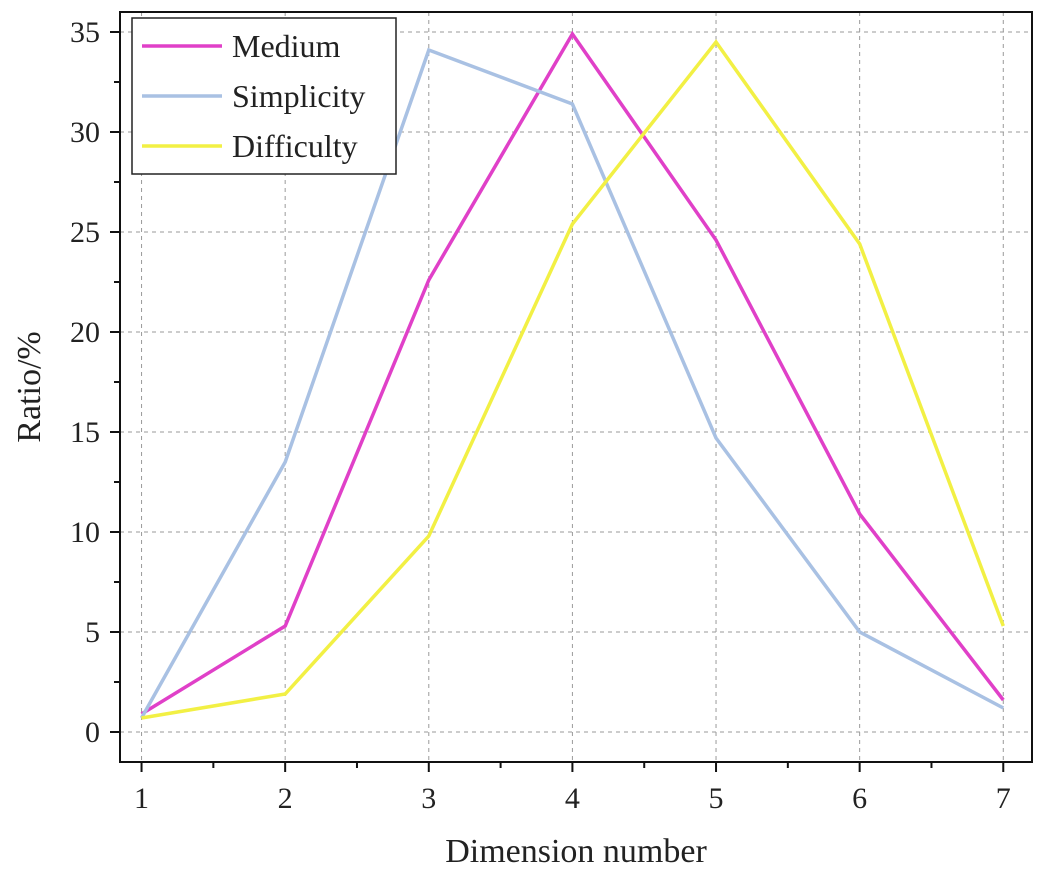 Image resolution: width=1063 pixels, height=875 pixels. I want to click on x-tick-label: 4, so click(572, 798).